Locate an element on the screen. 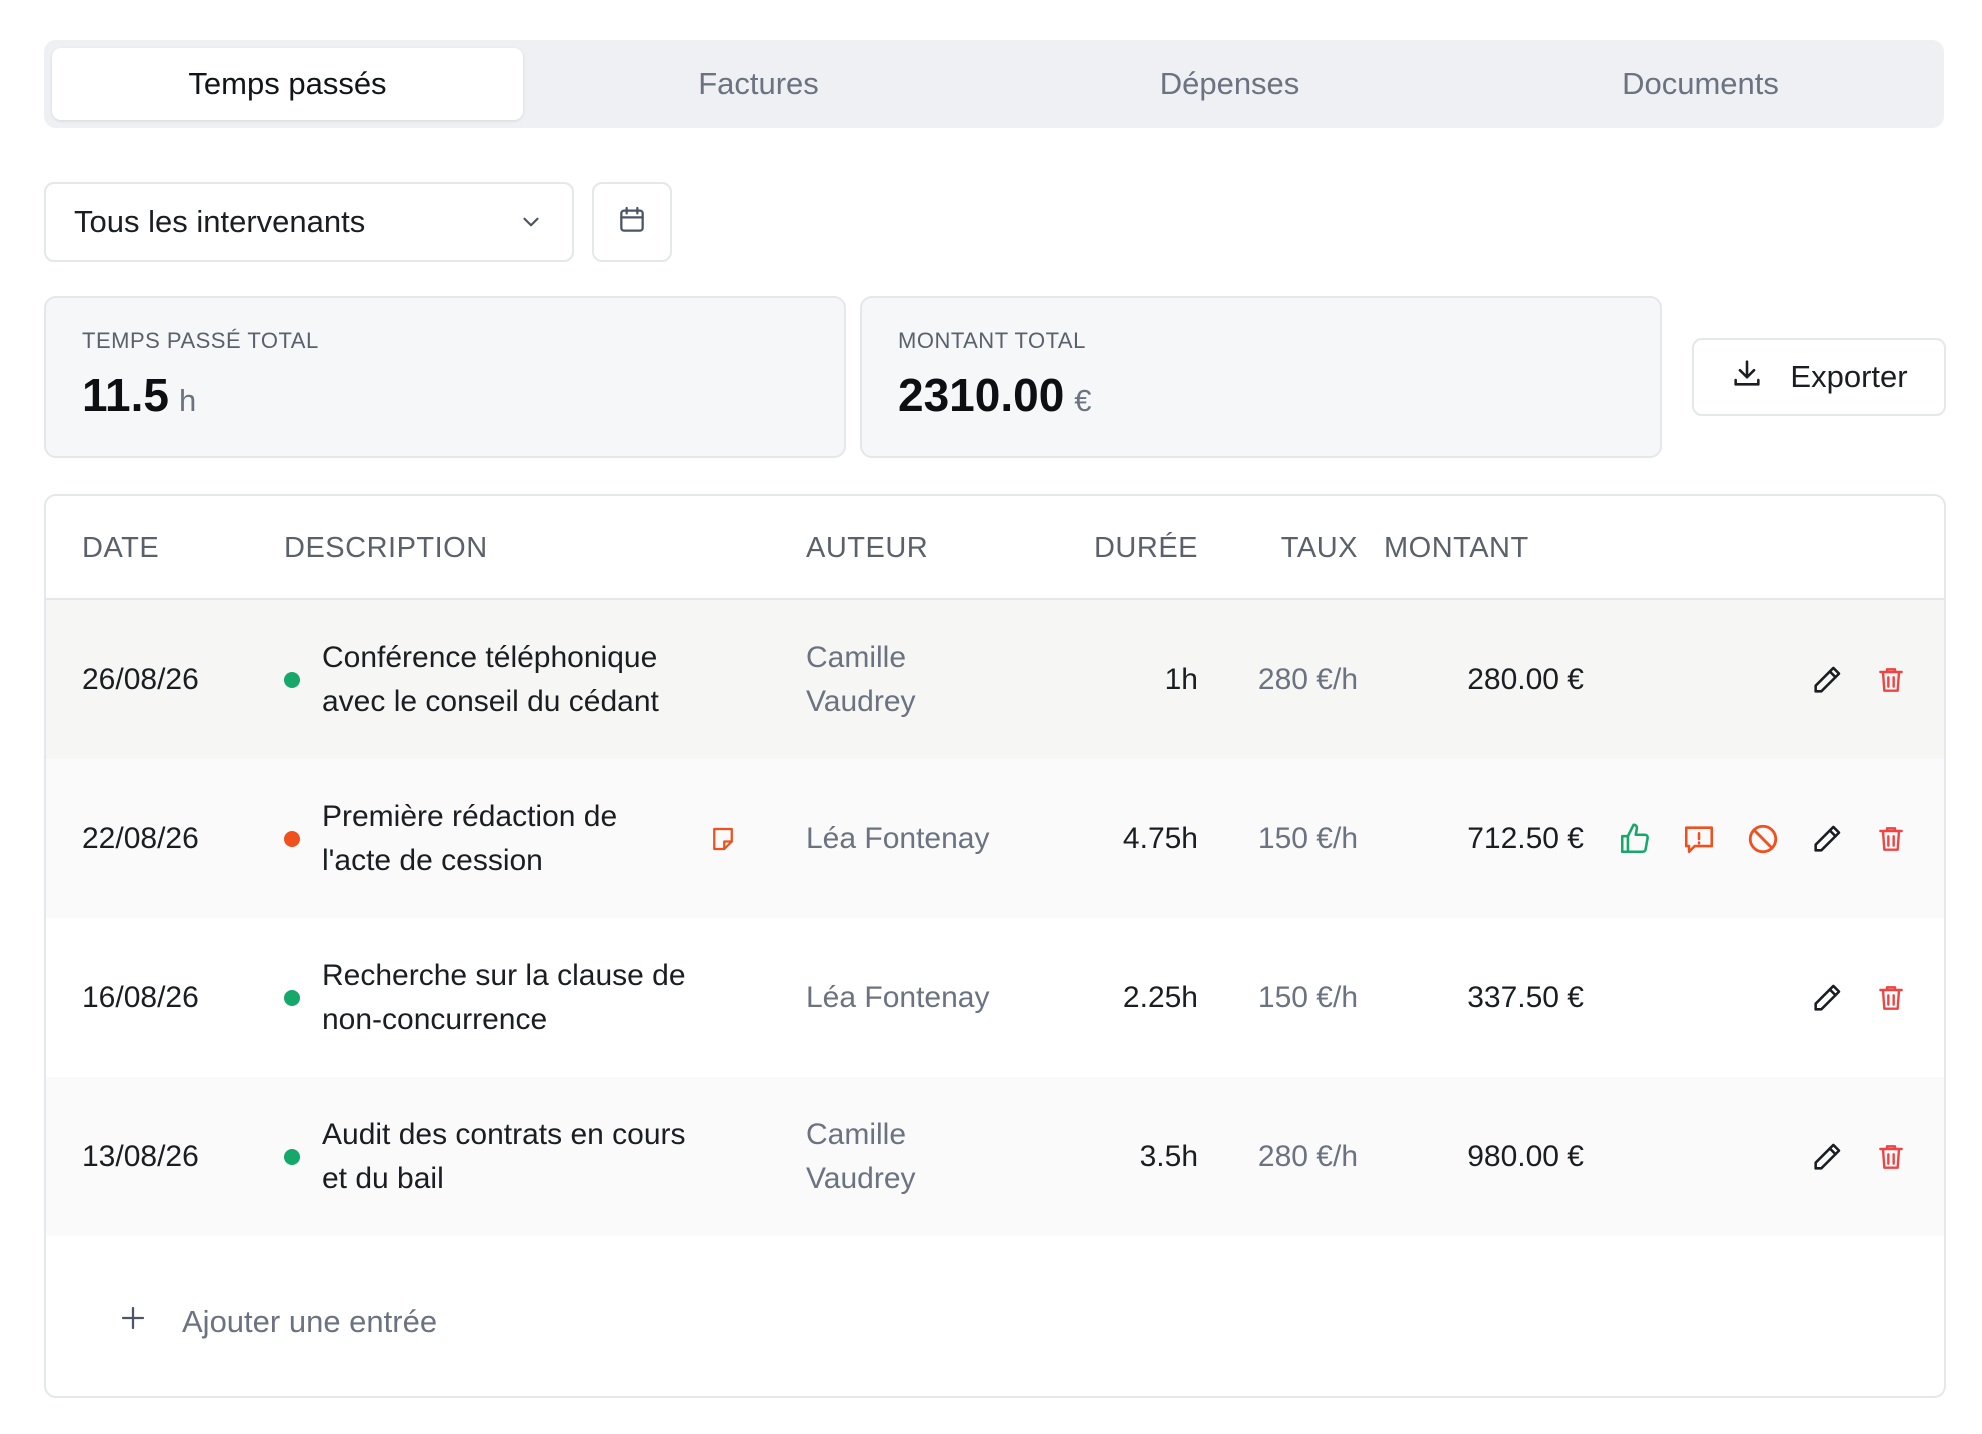 The height and width of the screenshot is (1434, 1982). export-label: Exporter is located at coordinates (1849, 376).